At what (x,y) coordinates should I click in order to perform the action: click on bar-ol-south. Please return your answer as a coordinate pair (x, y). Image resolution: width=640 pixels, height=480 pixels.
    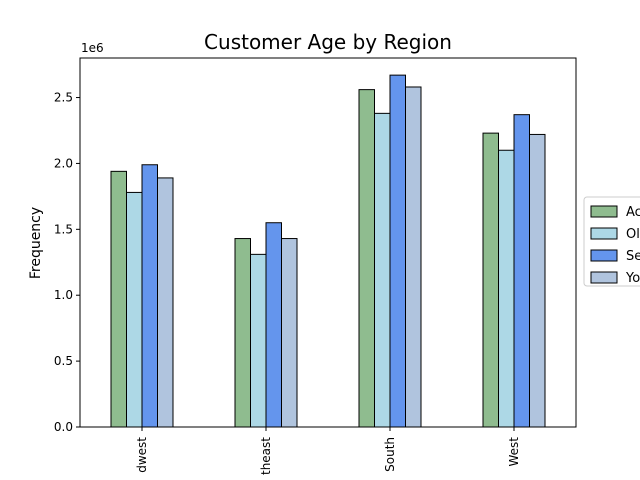
    Looking at the image, I should click on (382, 270).